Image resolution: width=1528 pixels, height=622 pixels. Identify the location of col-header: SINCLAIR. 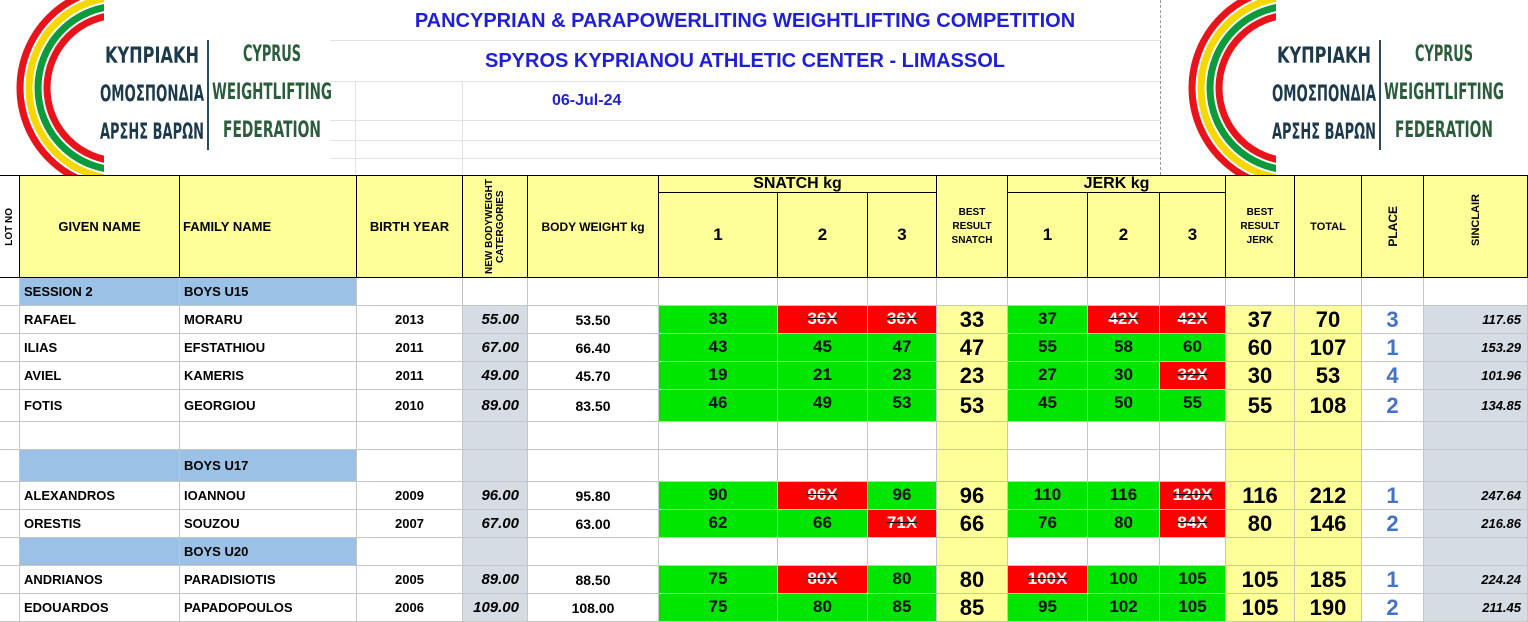
(1476, 226).